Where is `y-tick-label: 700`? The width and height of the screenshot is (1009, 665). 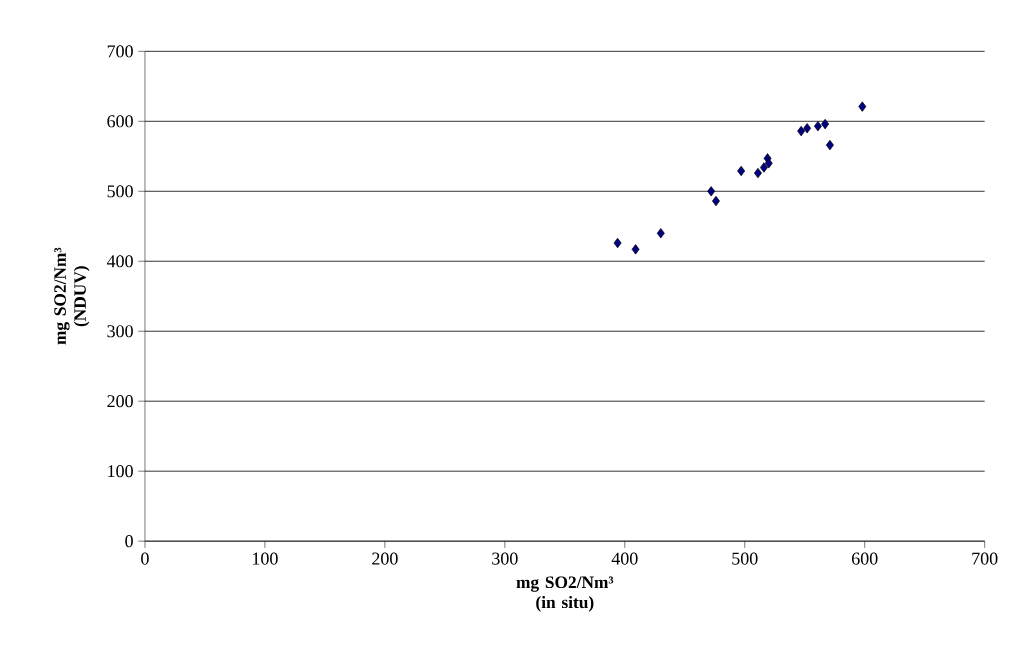 y-tick-label: 700 is located at coordinates (120, 51).